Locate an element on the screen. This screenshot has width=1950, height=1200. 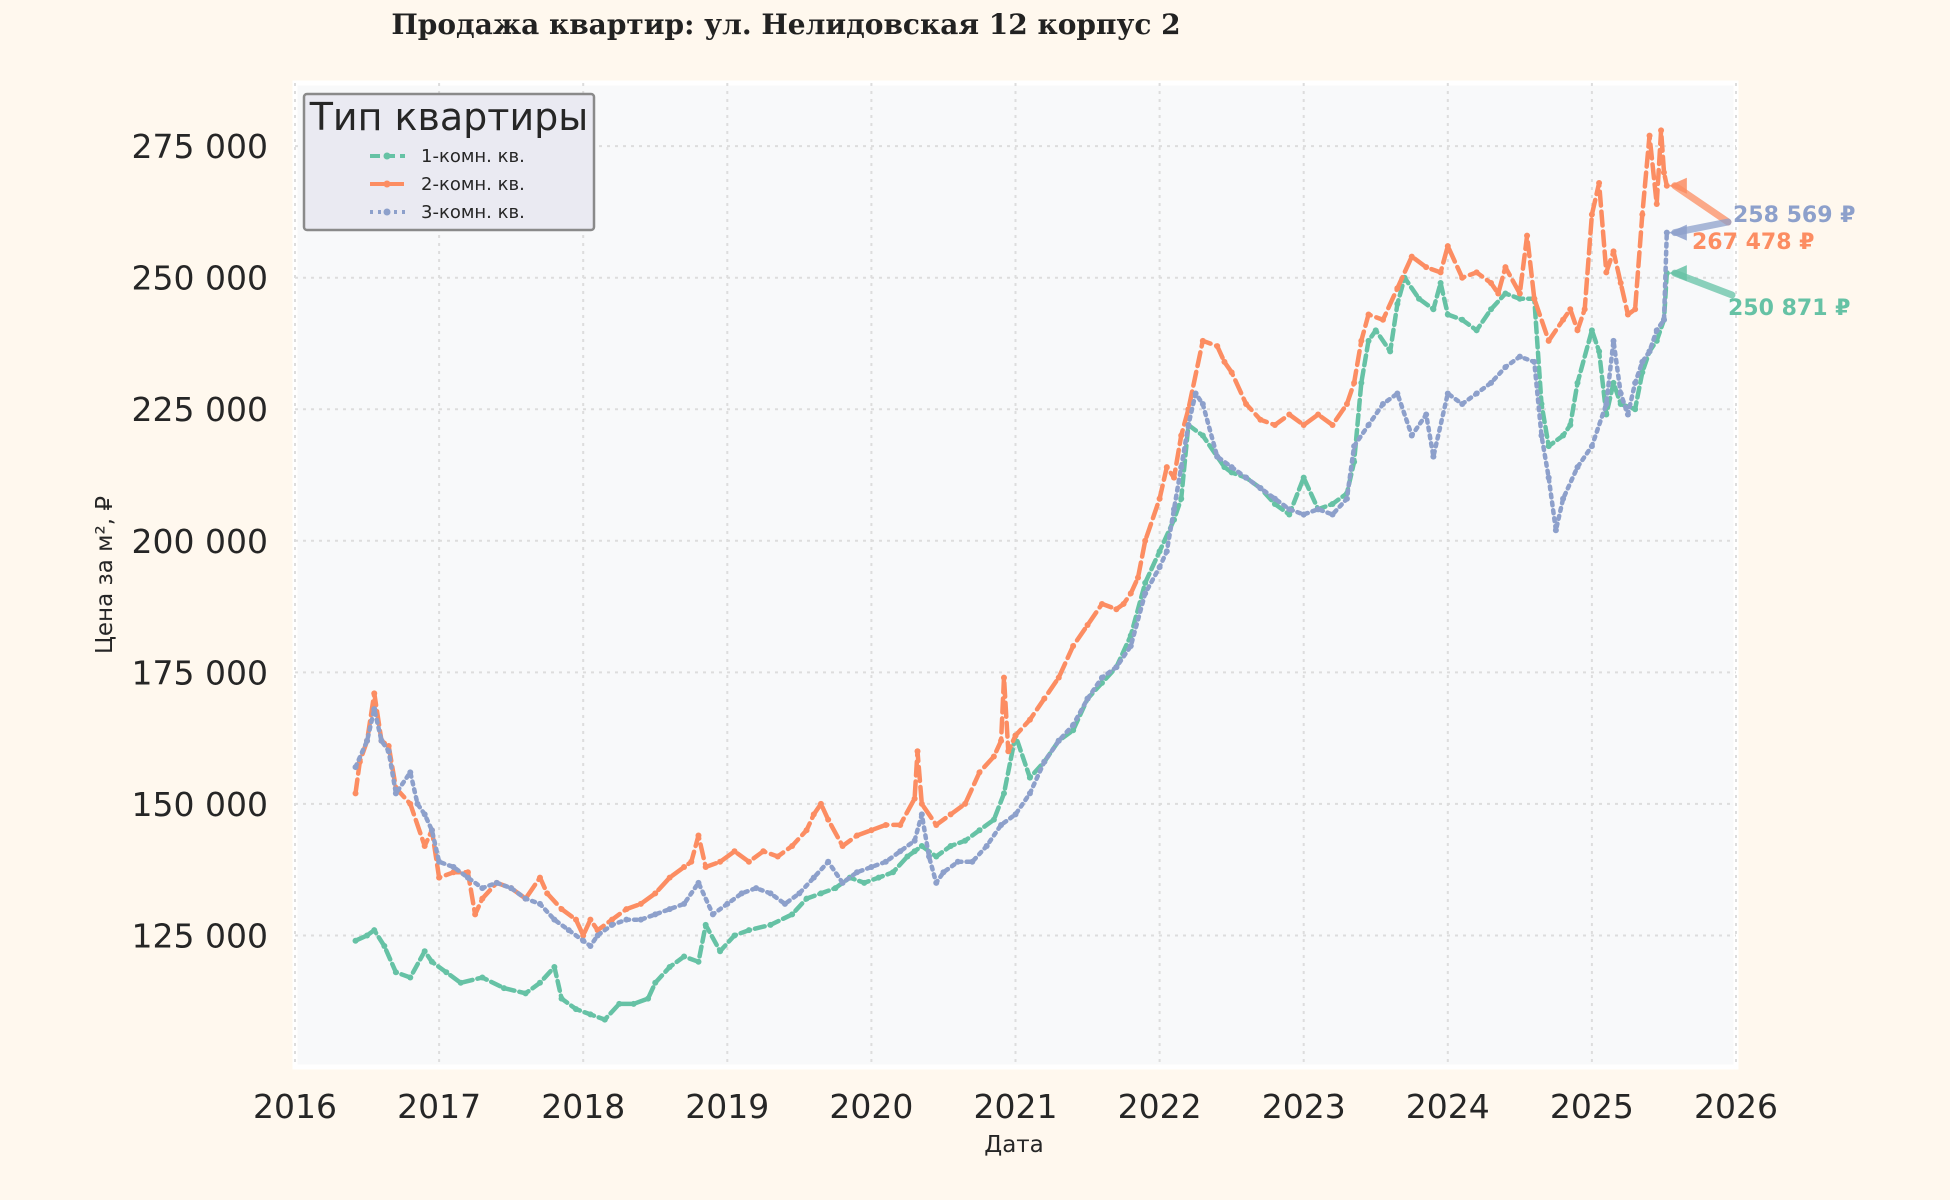
x-tick-label: 2016 is located at coordinates (295, 1106).